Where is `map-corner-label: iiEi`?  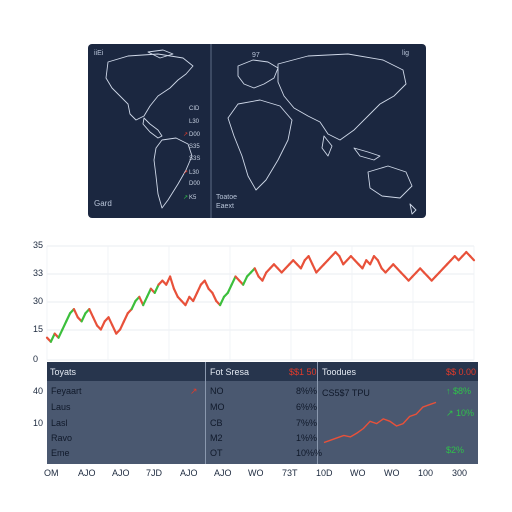 map-corner-label: iiEi is located at coordinates (99, 53).